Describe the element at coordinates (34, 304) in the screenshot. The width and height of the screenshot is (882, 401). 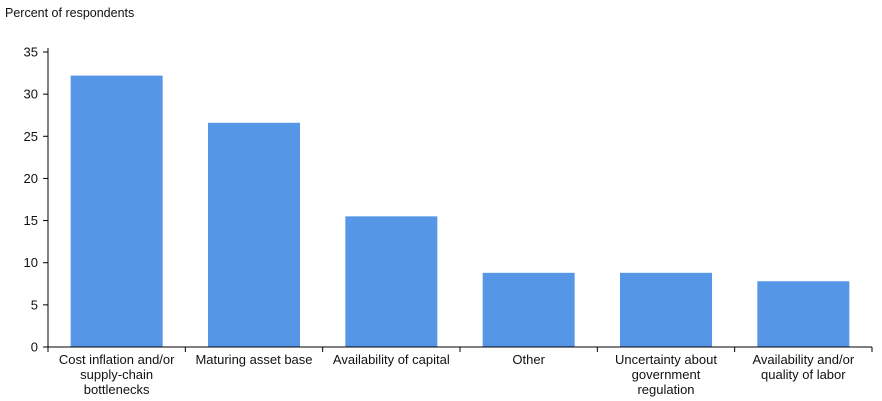
I see `y-tick-label: 5` at that location.